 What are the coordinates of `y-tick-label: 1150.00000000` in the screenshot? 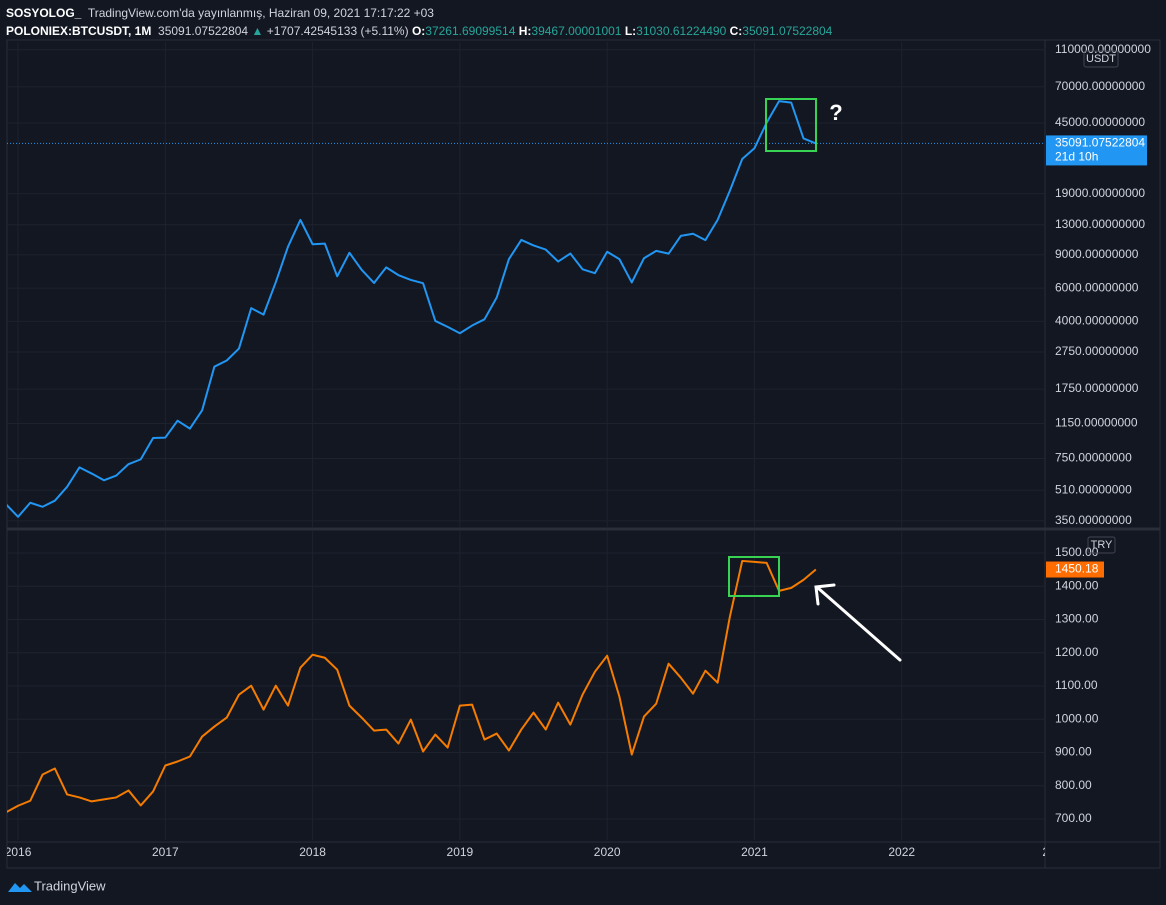 It's located at (1096, 423).